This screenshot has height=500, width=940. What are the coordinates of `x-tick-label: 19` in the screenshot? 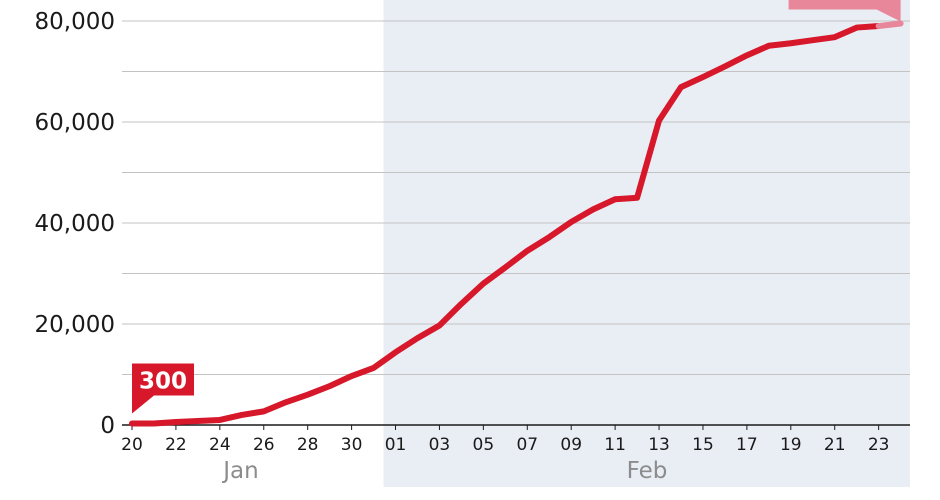 It's located at (791, 445).